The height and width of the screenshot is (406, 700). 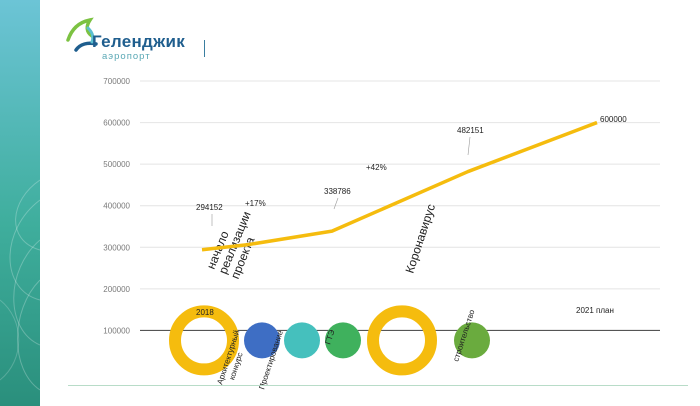 I want to click on data-label: 294152, so click(x=209, y=207).